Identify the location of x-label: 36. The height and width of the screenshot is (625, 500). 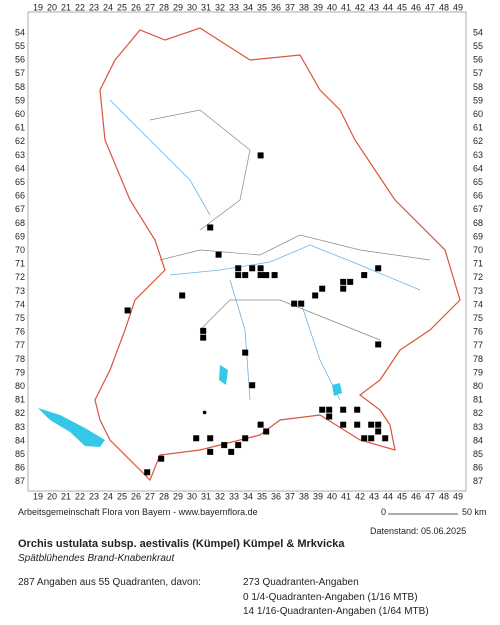
(276, 496).